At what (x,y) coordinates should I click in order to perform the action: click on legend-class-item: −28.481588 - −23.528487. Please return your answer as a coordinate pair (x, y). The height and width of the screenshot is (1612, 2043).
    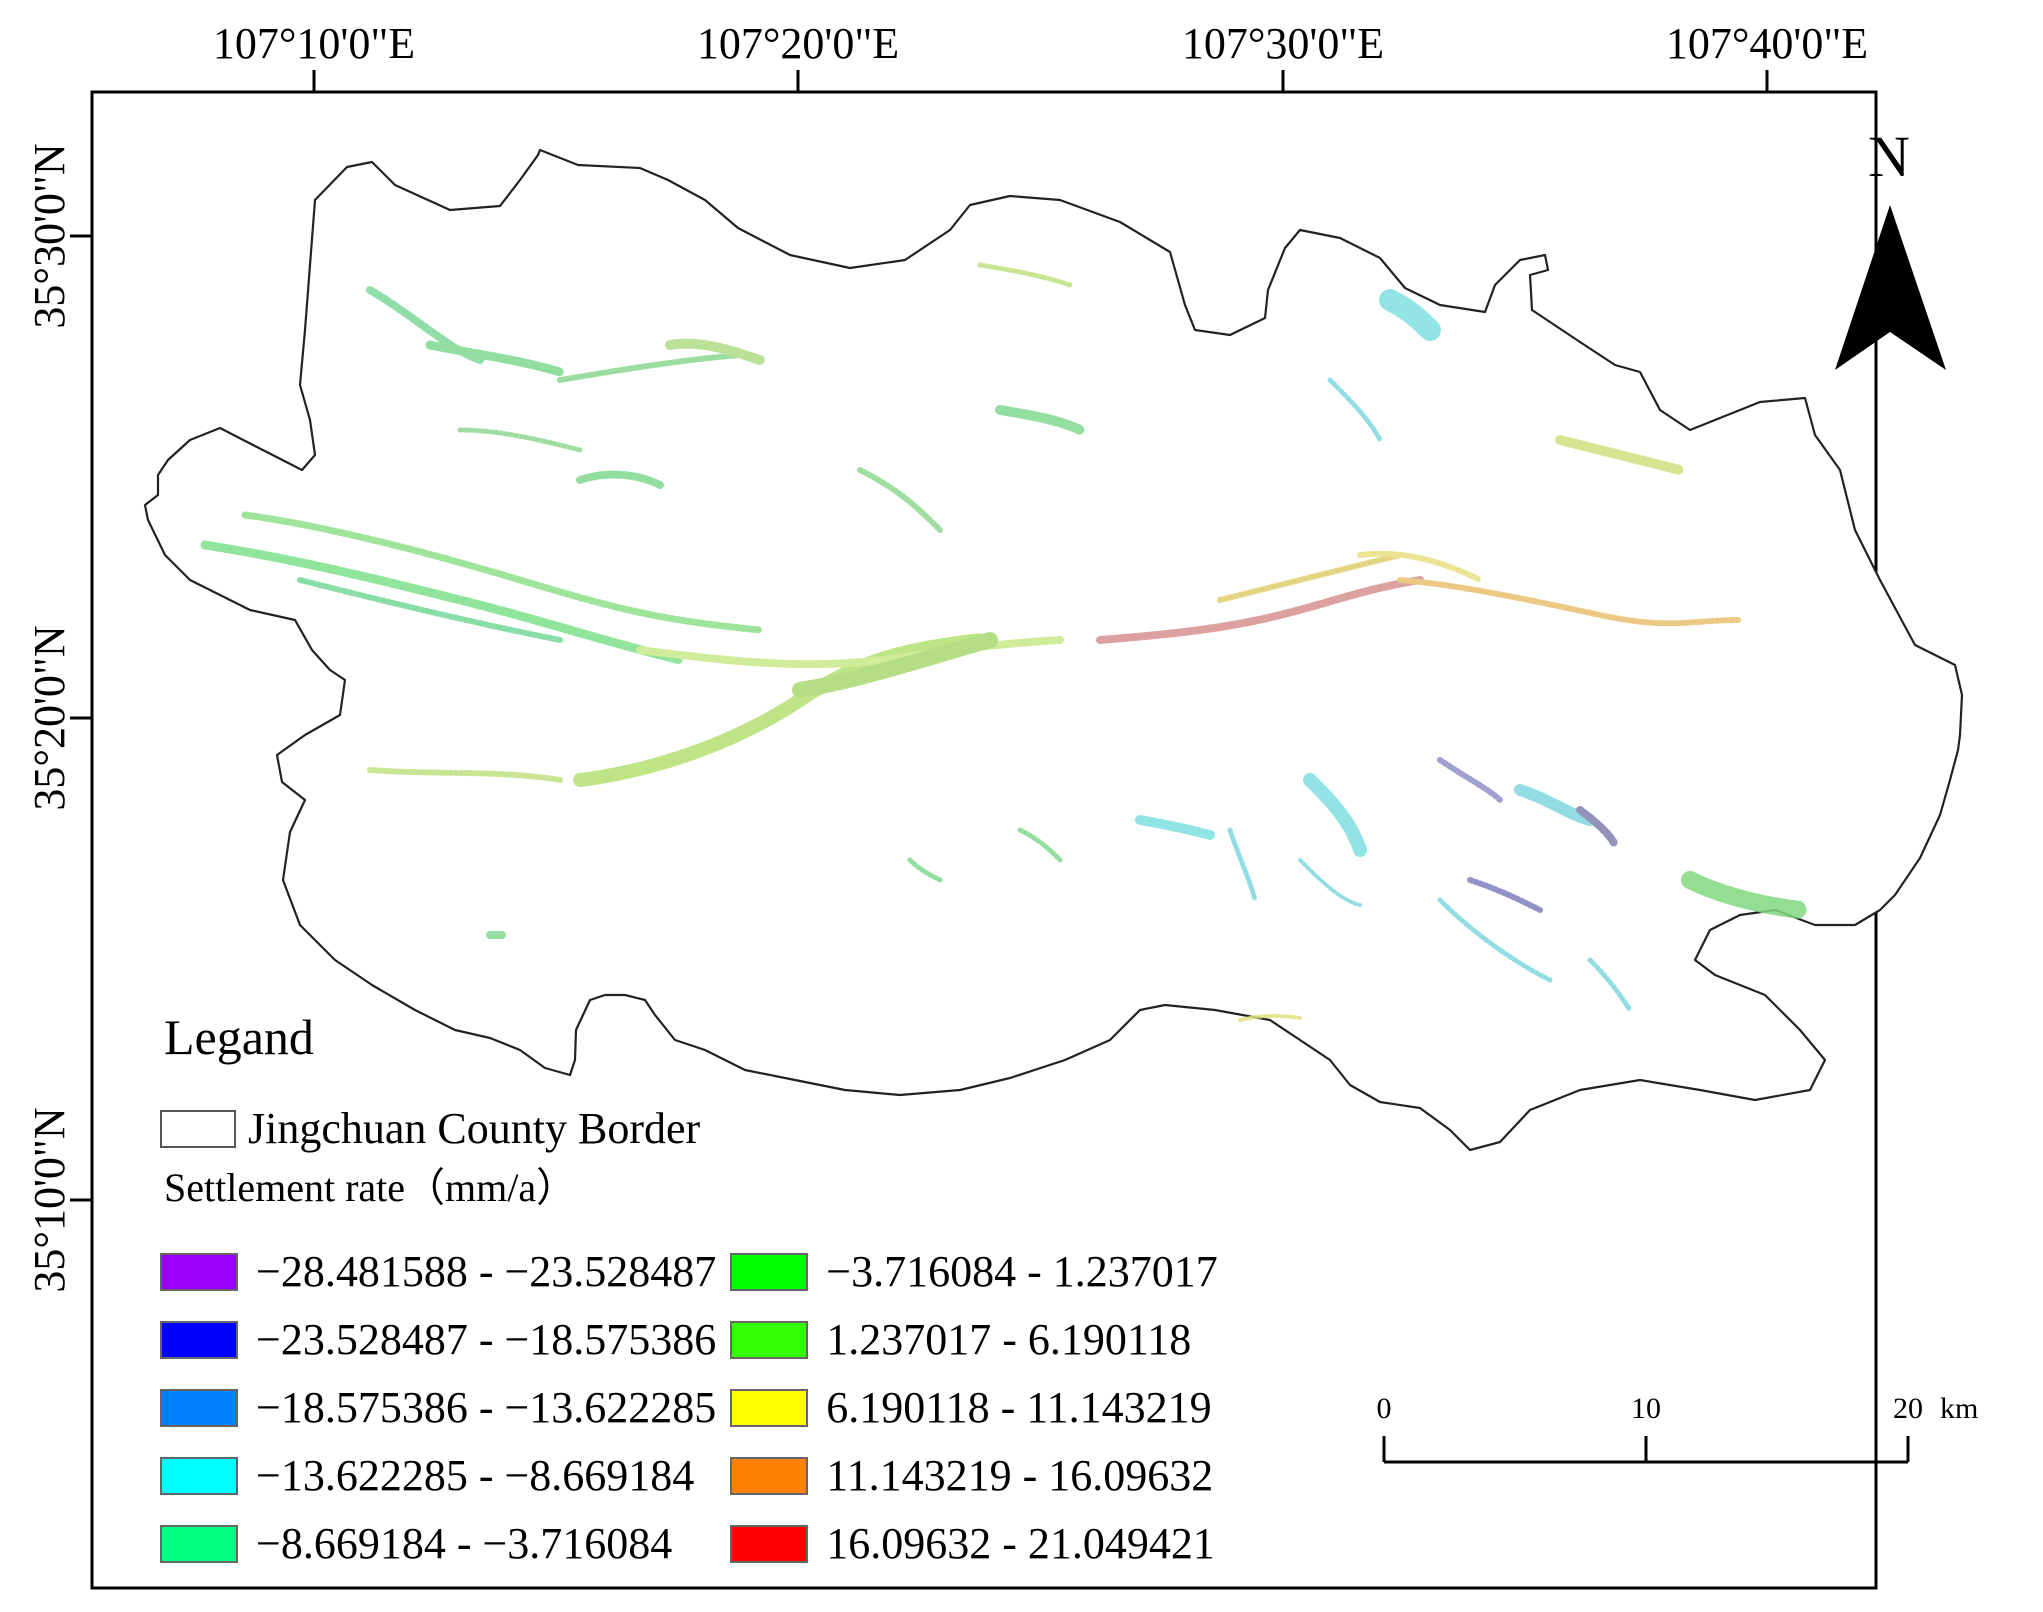
    Looking at the image, I should click on (438, 1272).